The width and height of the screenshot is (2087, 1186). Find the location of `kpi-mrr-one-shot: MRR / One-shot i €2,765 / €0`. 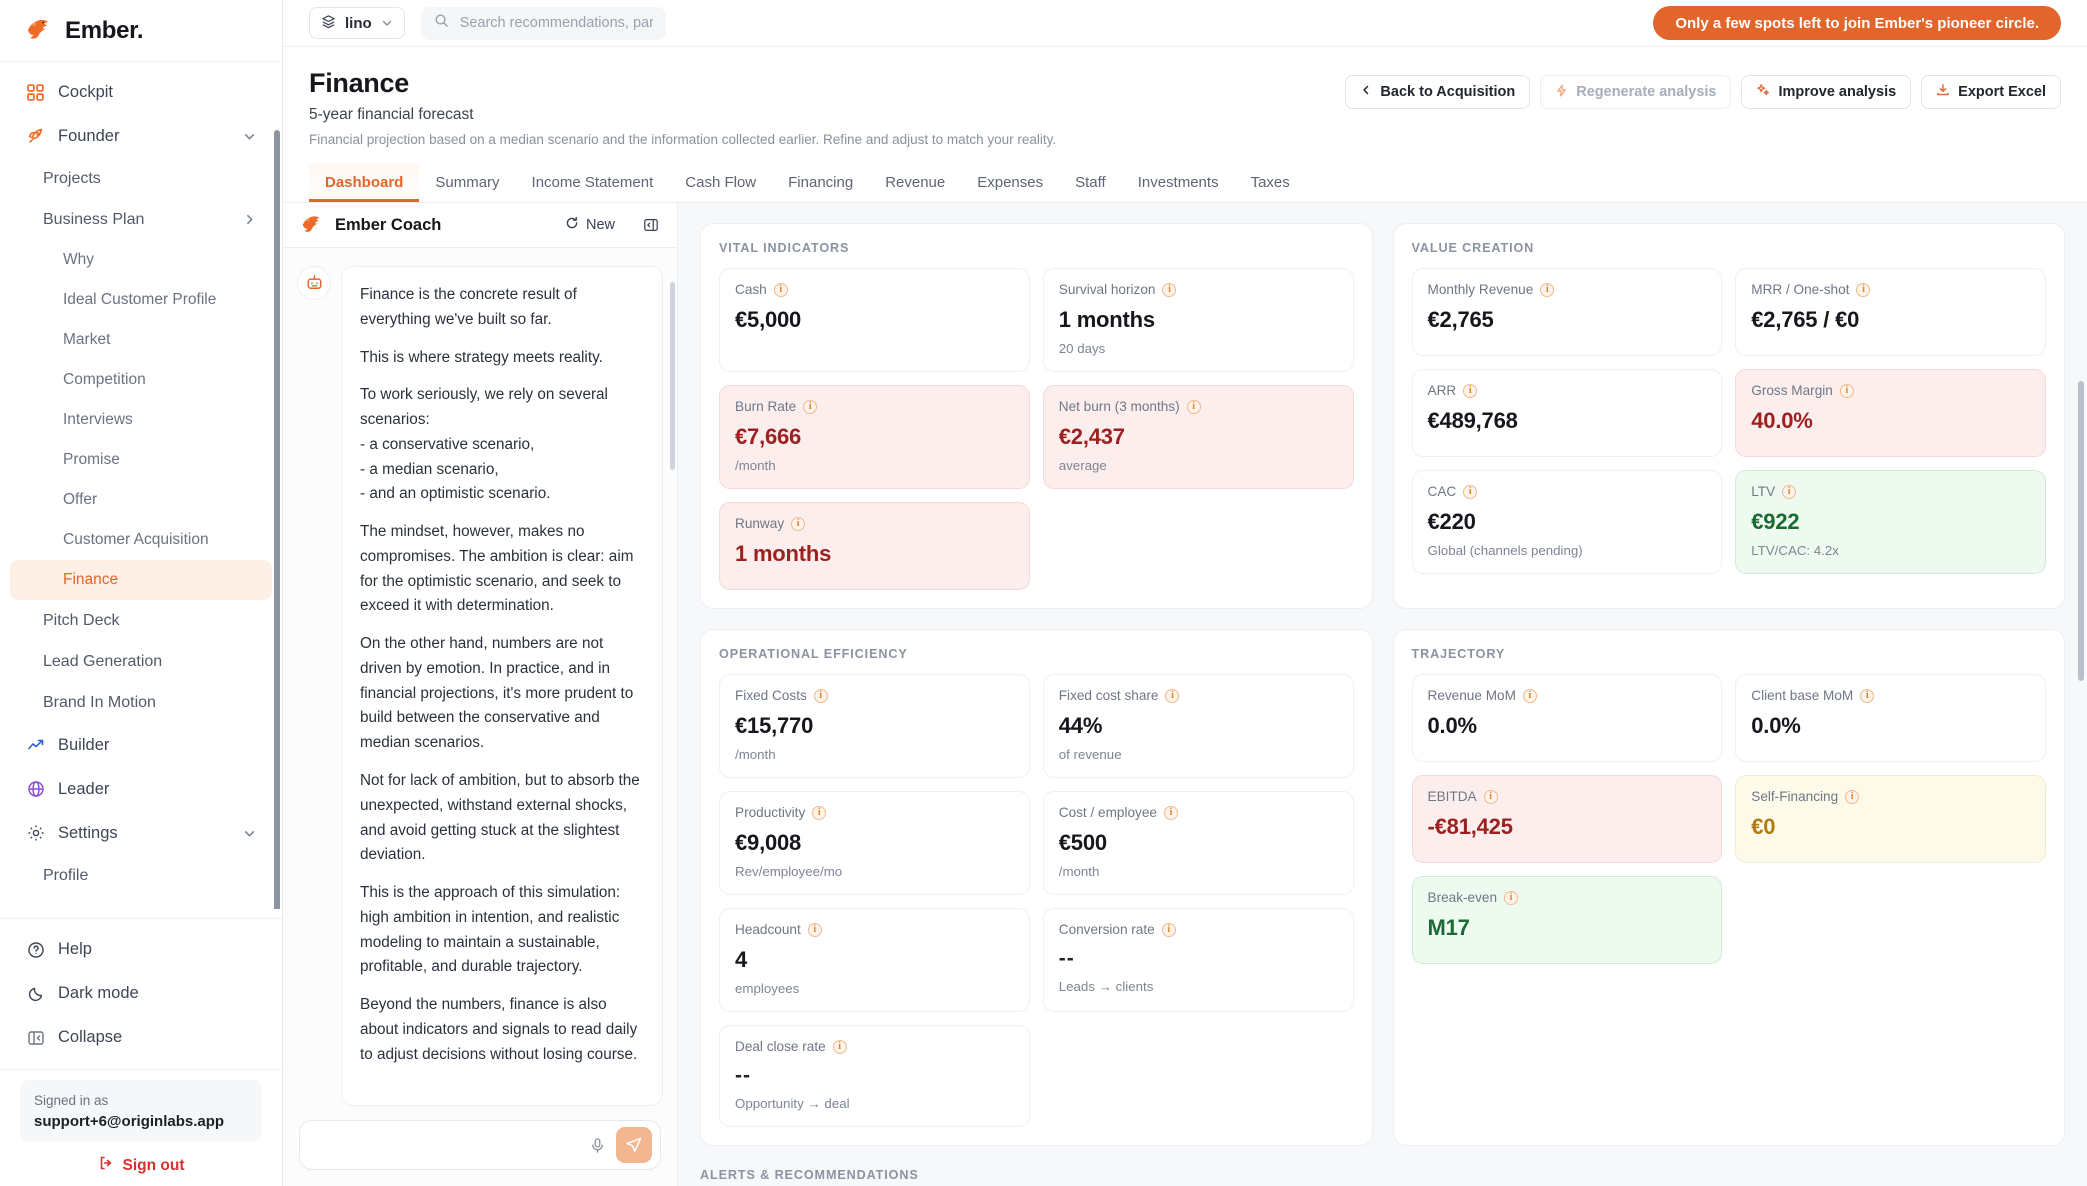

kpi-mrr-one-shot: MRR / One-shot i €2,765 / €0 is located at coordinates (1890, 312).